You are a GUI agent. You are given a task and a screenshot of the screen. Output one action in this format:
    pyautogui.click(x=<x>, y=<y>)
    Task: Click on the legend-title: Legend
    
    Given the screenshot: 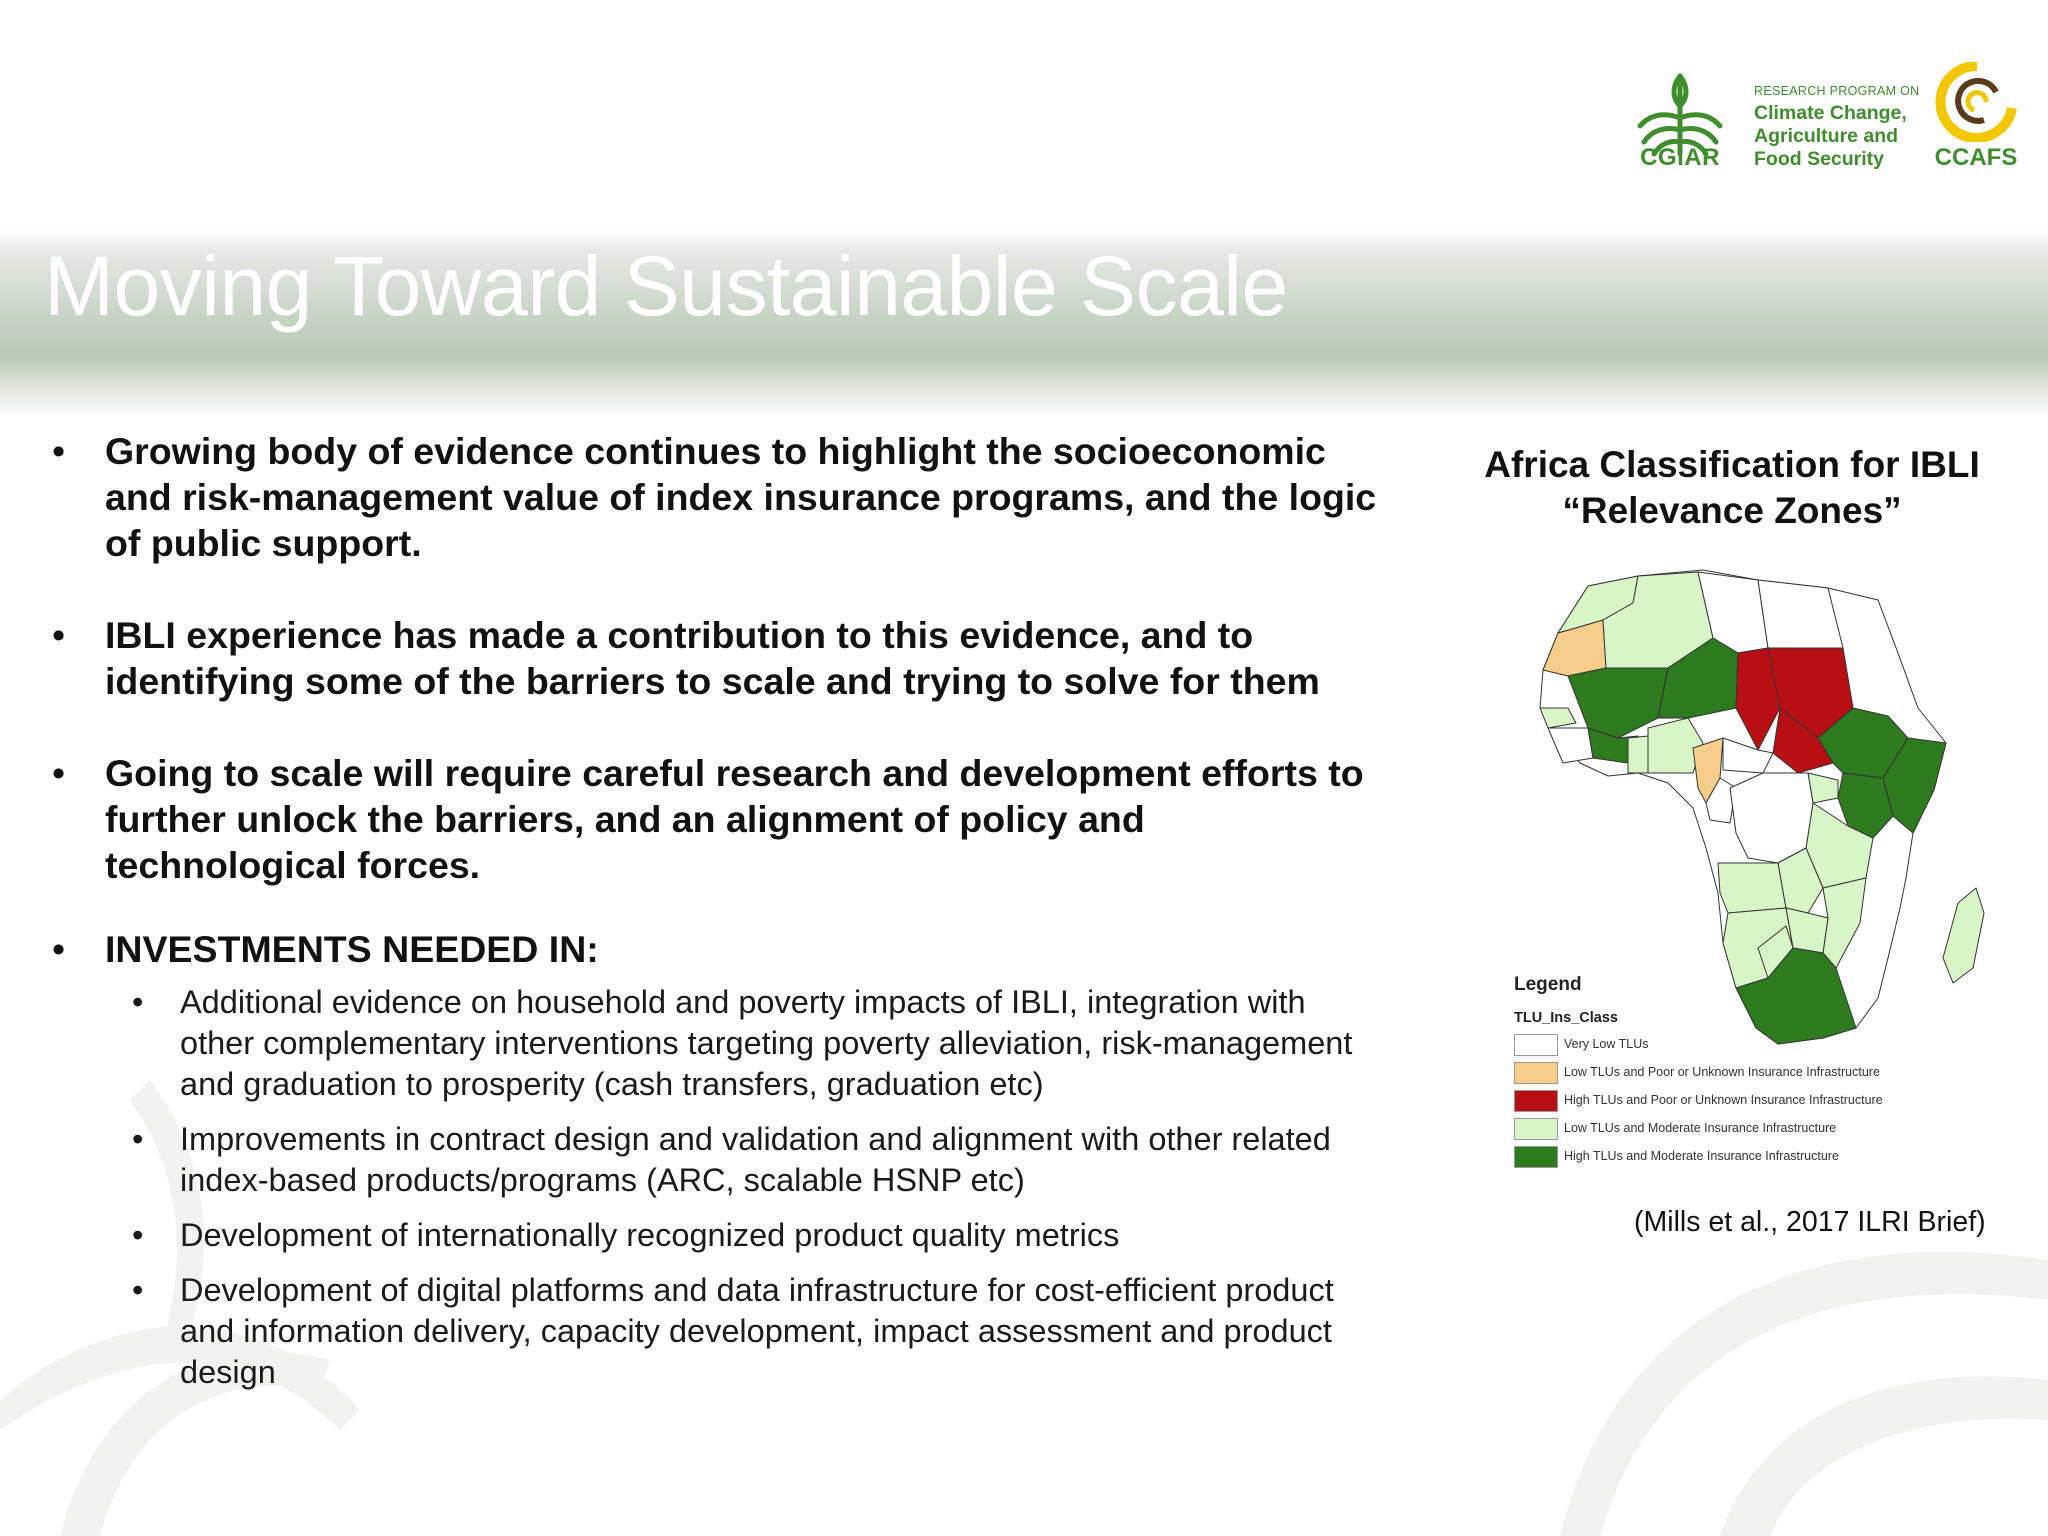 What is the action you would take?
    pyautogui.click(x=1548, y=984)
    